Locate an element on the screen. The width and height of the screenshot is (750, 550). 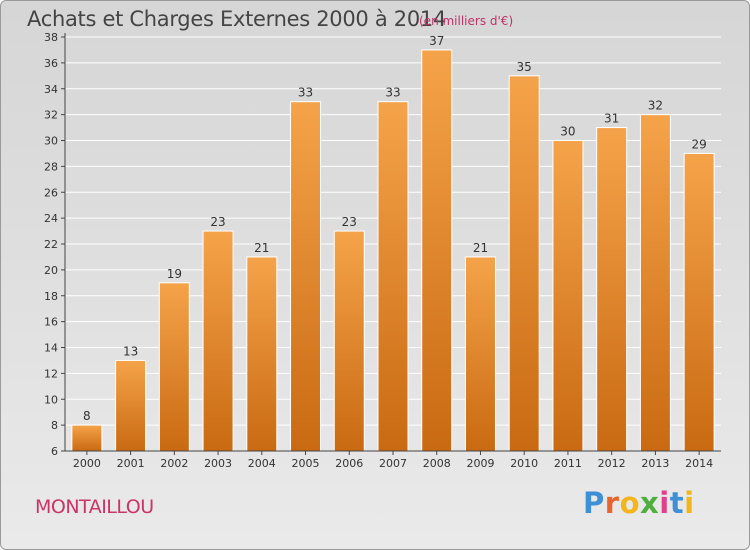
logo-letter: x is located at coordinates (650, 503).